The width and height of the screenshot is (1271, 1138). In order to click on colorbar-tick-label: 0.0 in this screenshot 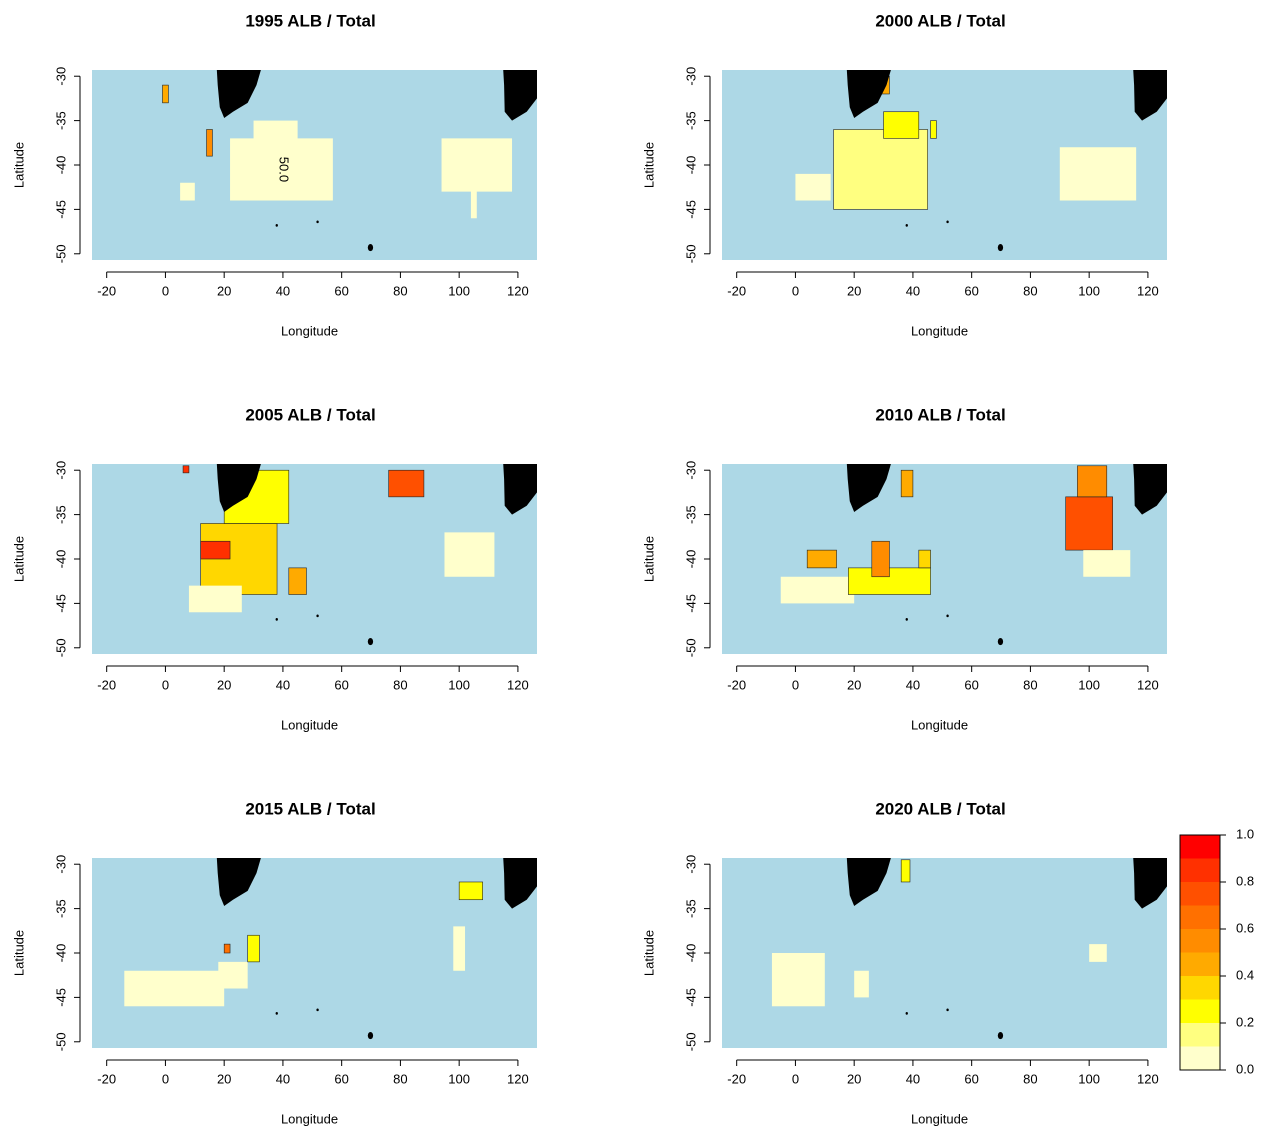, I will do `click(1245, 1068)`.